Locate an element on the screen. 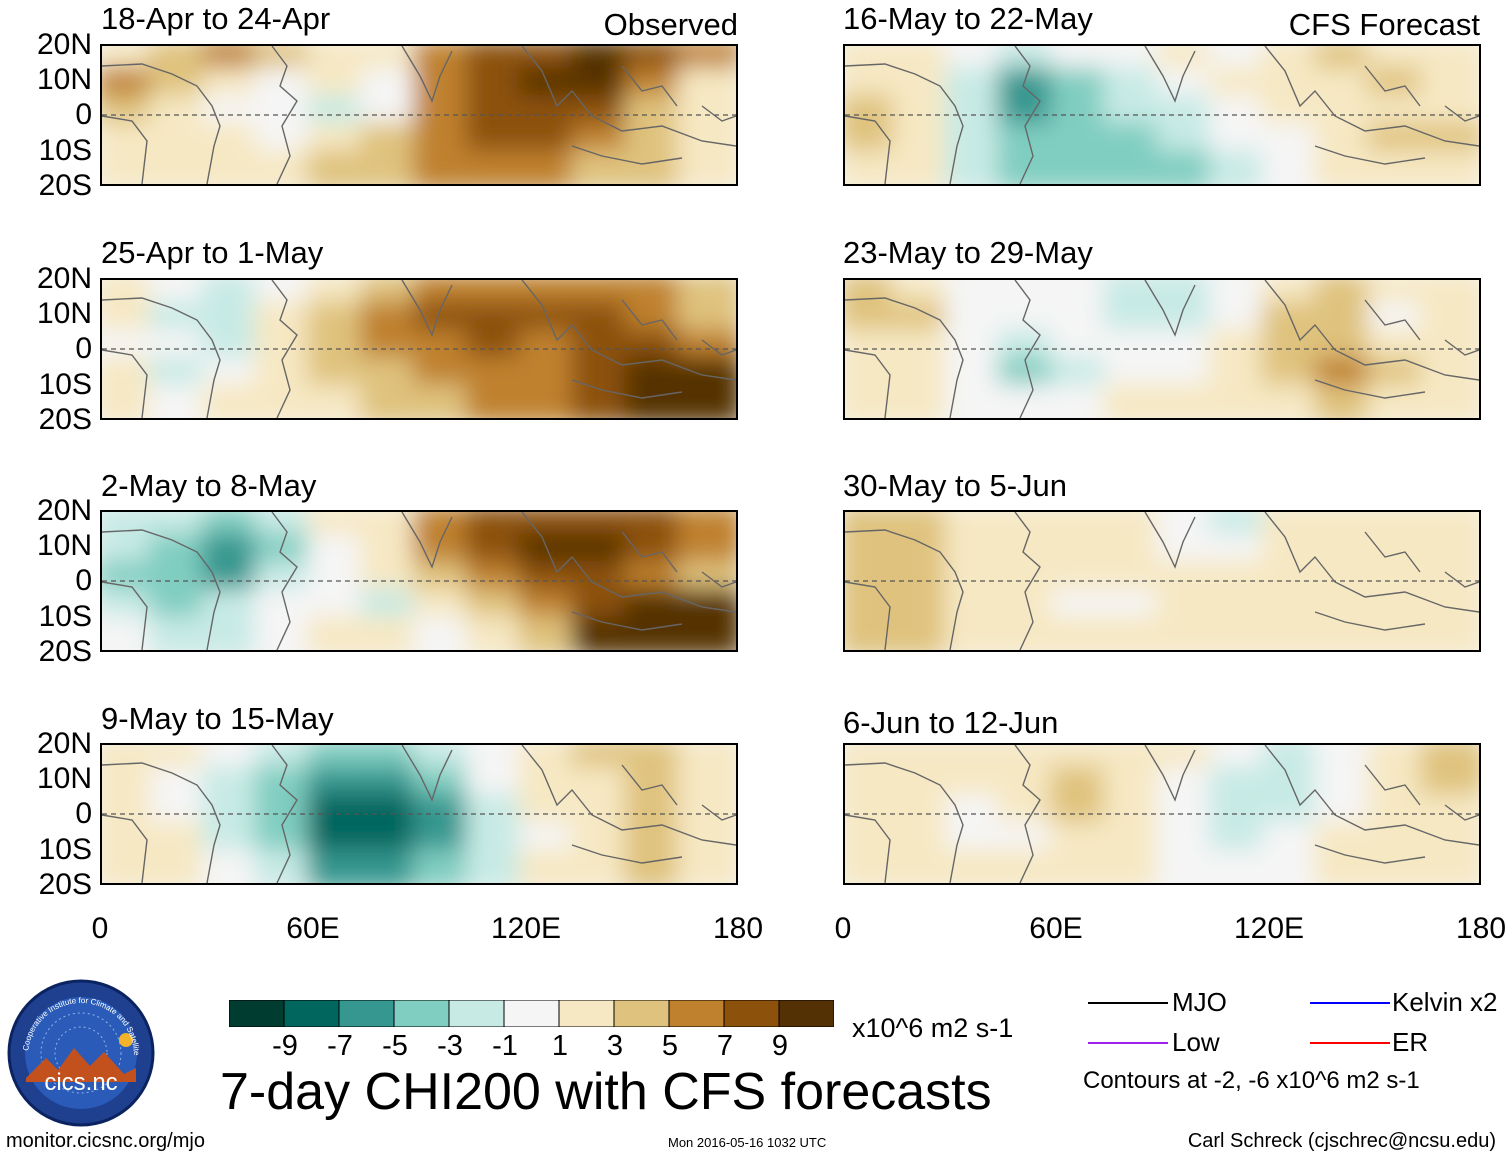 This screenshot has height=1158, width=1510. legend-label-er: ER is located at coordinates (1410, 1042).